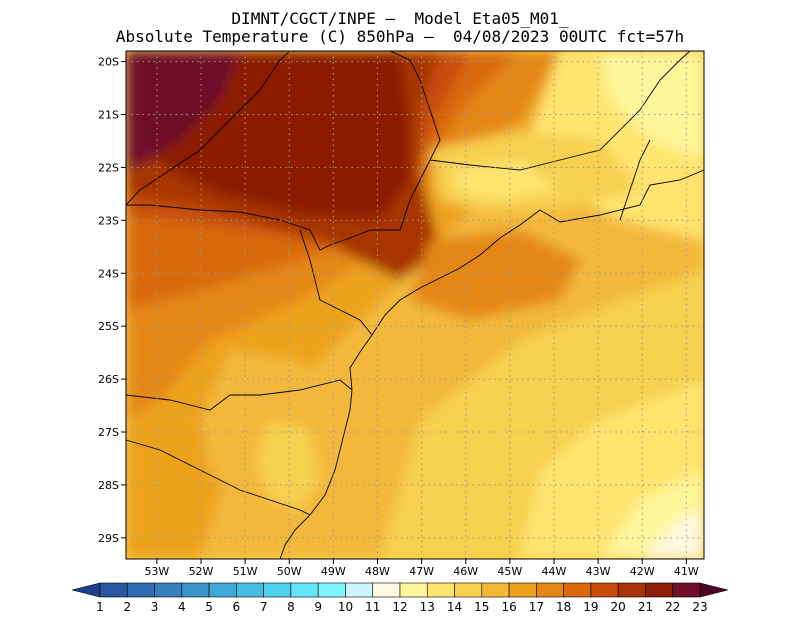 This screenshot has height=618, width=800. Describe the element at coordinates (427, 607) in the screenshot. I see `colorbar-label: 13` at that location.